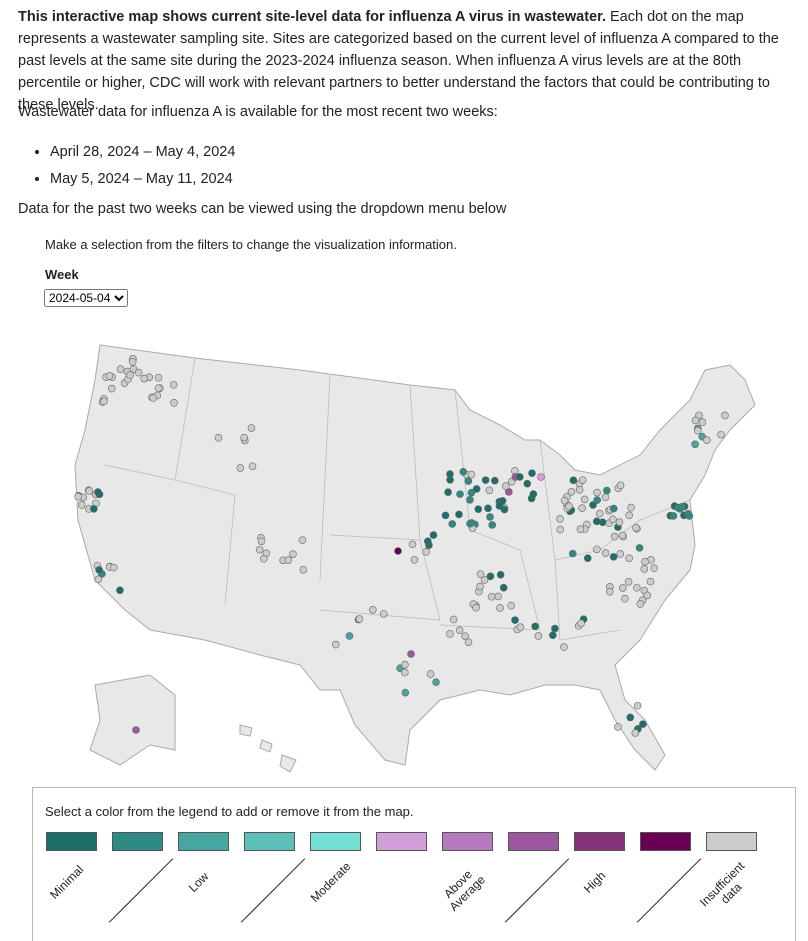 This screenshot has height=941, width=808. I want to click on week-label: Week, so click(62, 274).